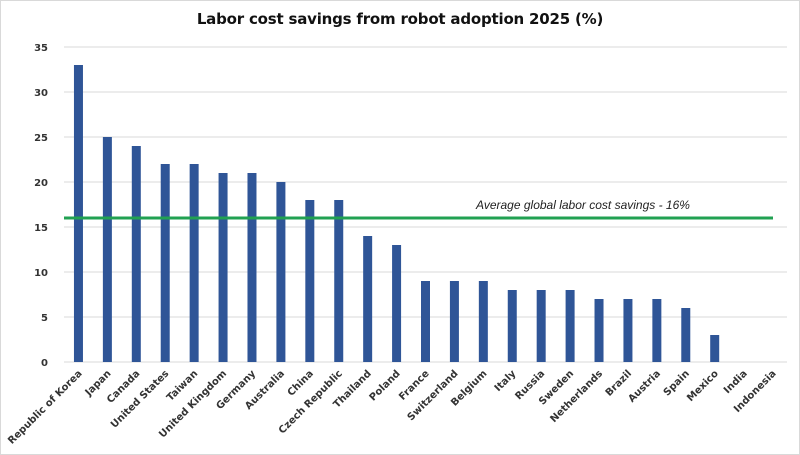 The width and height of the screenshot is (800, 455). I want to click on y-tick-label: 15, so click(41, 228).